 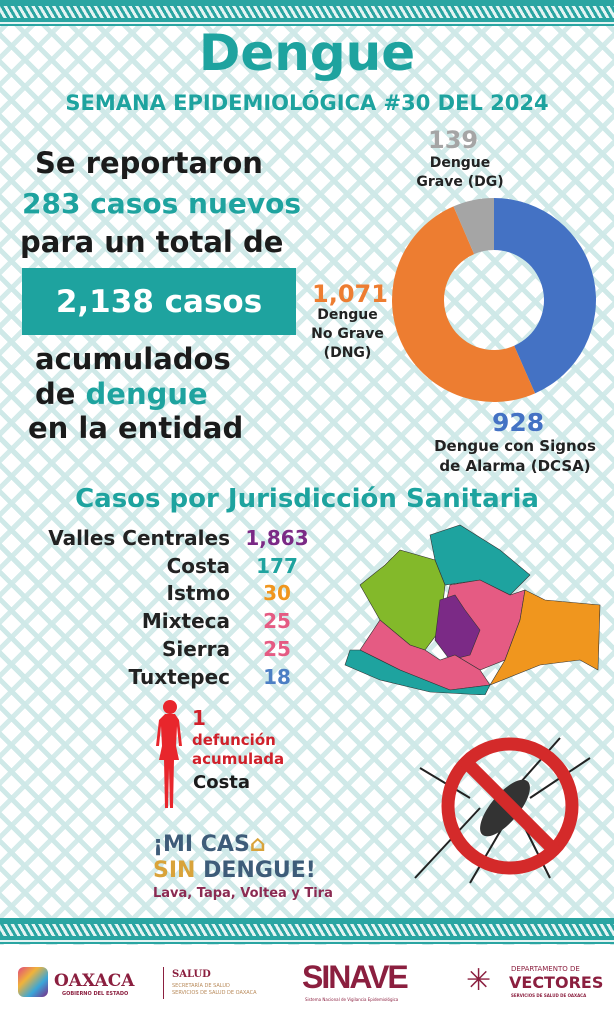 What do you see at coordinates (549, 995) in the screenshot?
I see `vectores-sub: SERVICIOS DE SALUD DE OAXACA` at bounding box center [549, 995].